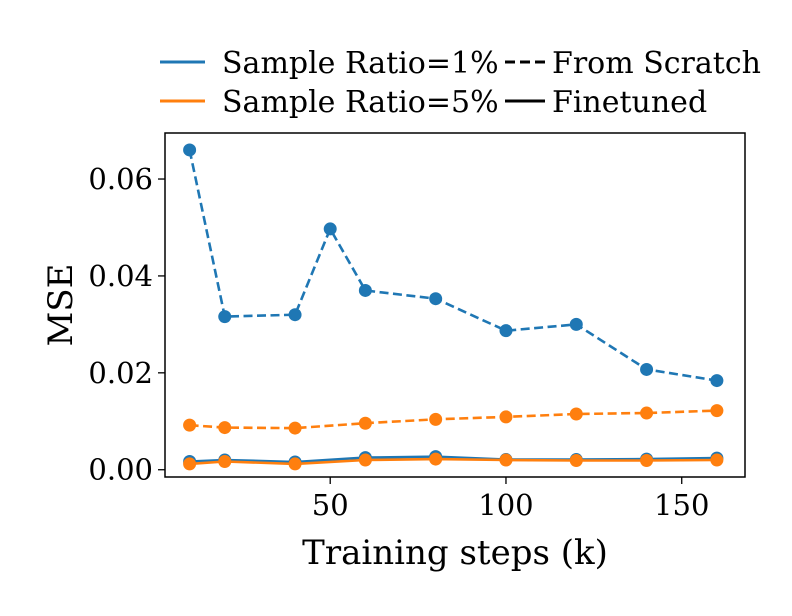 The height and width of the screenshot is (616, 792). I want to click on y-tick-label: 0.00, so click(120, 470).